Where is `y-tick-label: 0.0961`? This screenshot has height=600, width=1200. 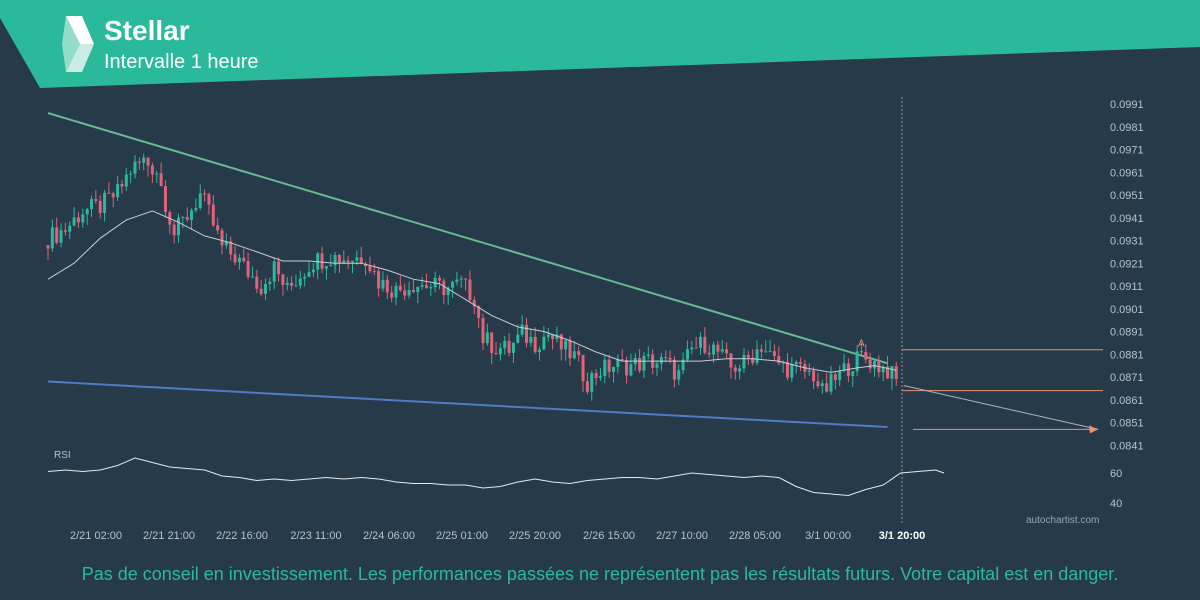 y-tick-label: 0.0961 is located at coordinates (1127, 173).